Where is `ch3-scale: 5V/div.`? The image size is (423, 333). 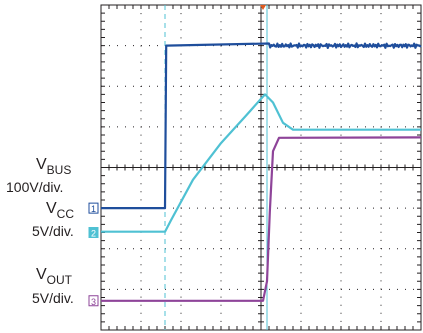 ch3-scale: 5V/div. is located at coordinates (53, 298).